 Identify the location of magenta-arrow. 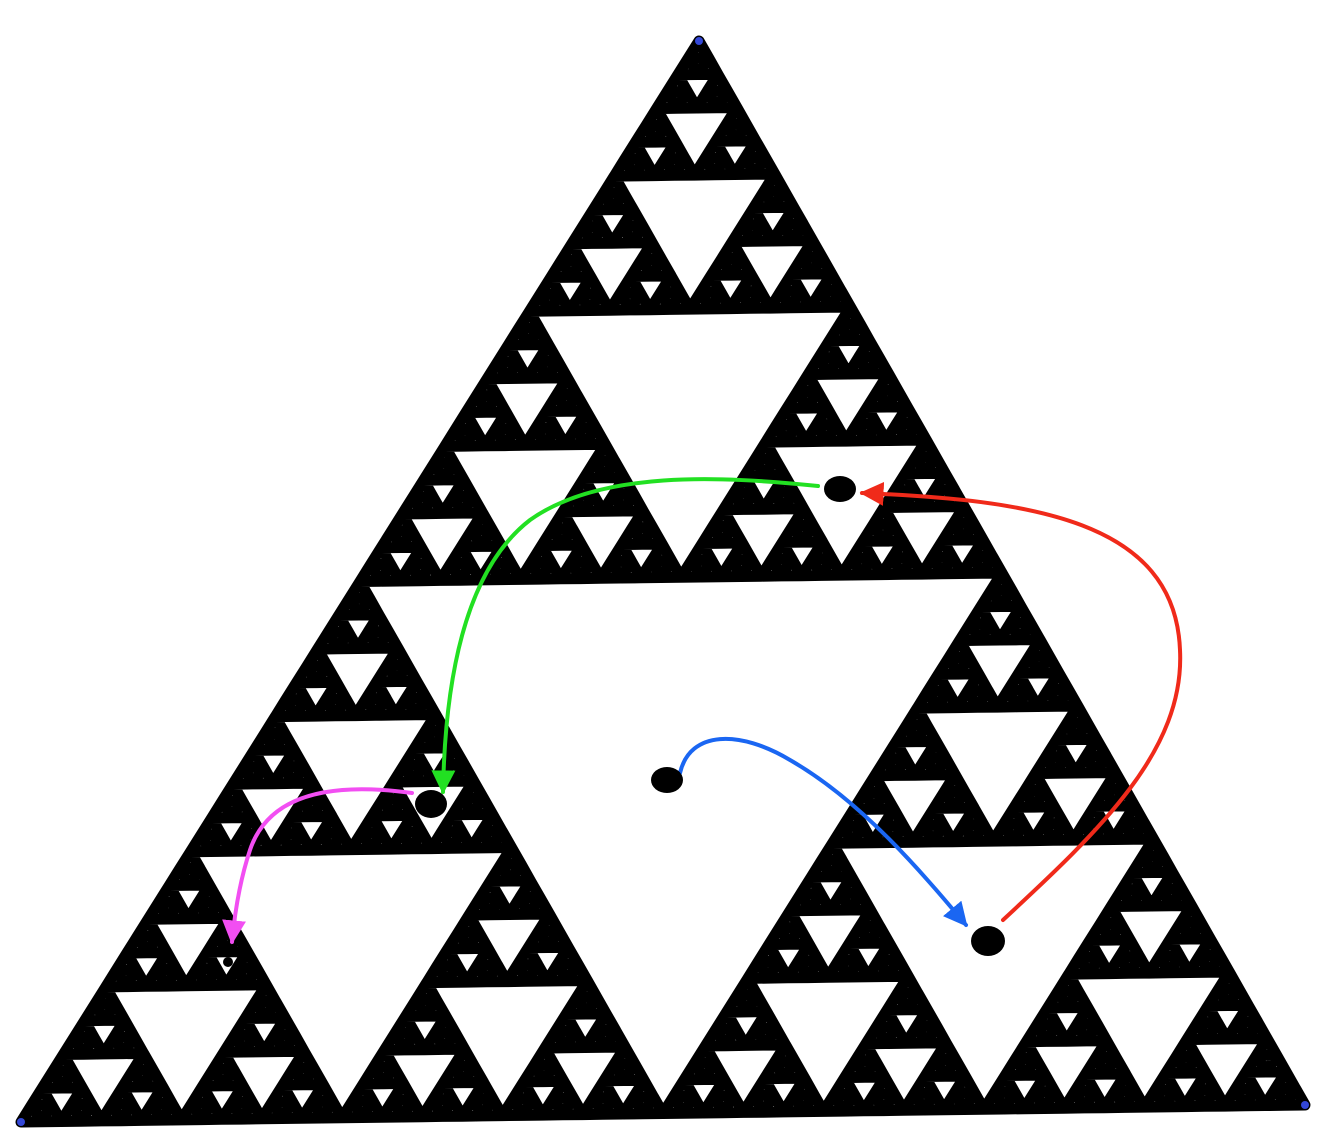
(318, 866).